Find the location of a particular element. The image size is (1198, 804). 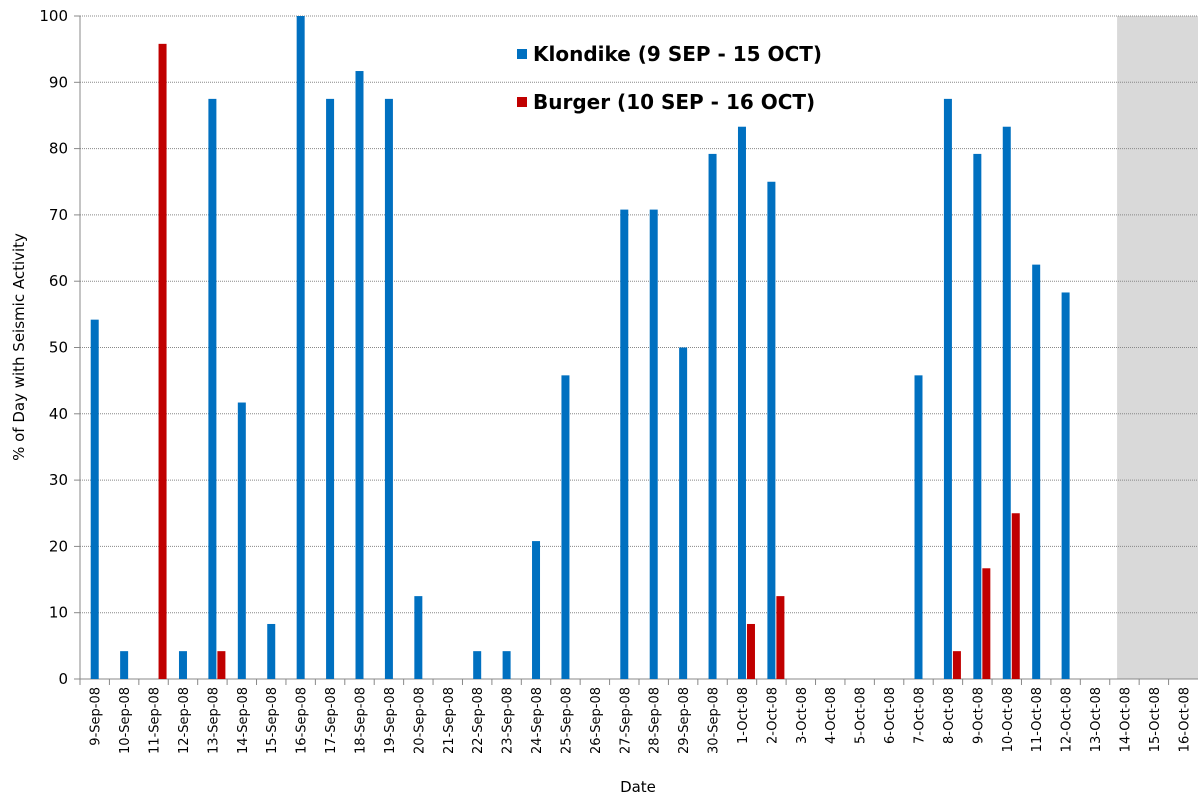

x-tick-label: 11-Oct-08 is located at coordinates (1037, 719).